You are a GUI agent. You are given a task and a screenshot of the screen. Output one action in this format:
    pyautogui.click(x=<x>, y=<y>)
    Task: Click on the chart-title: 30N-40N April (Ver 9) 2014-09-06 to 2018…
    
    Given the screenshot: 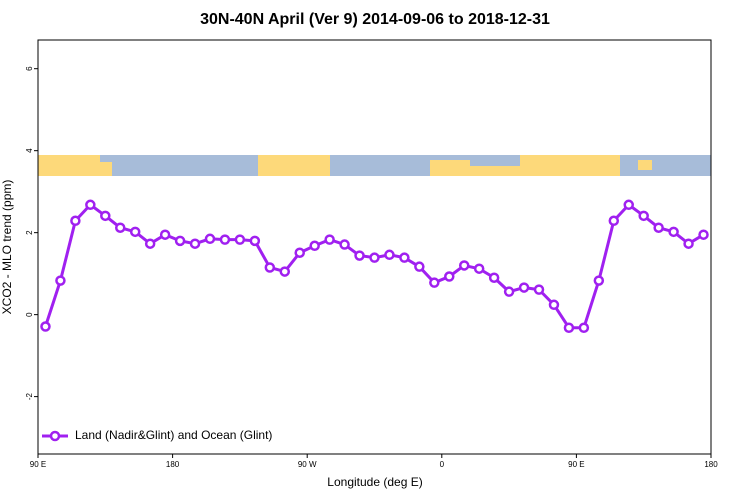 What is the action you would take?
    pyautogui.click(x=375, y=19)
    